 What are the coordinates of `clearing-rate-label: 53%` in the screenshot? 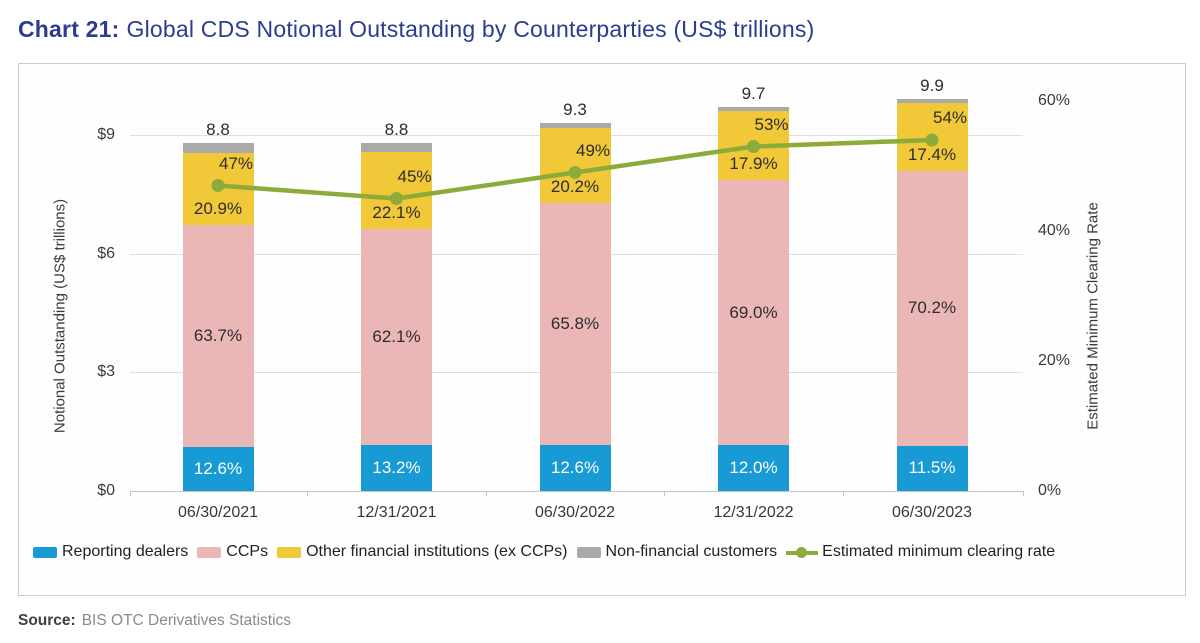 It's located at (771, 124).